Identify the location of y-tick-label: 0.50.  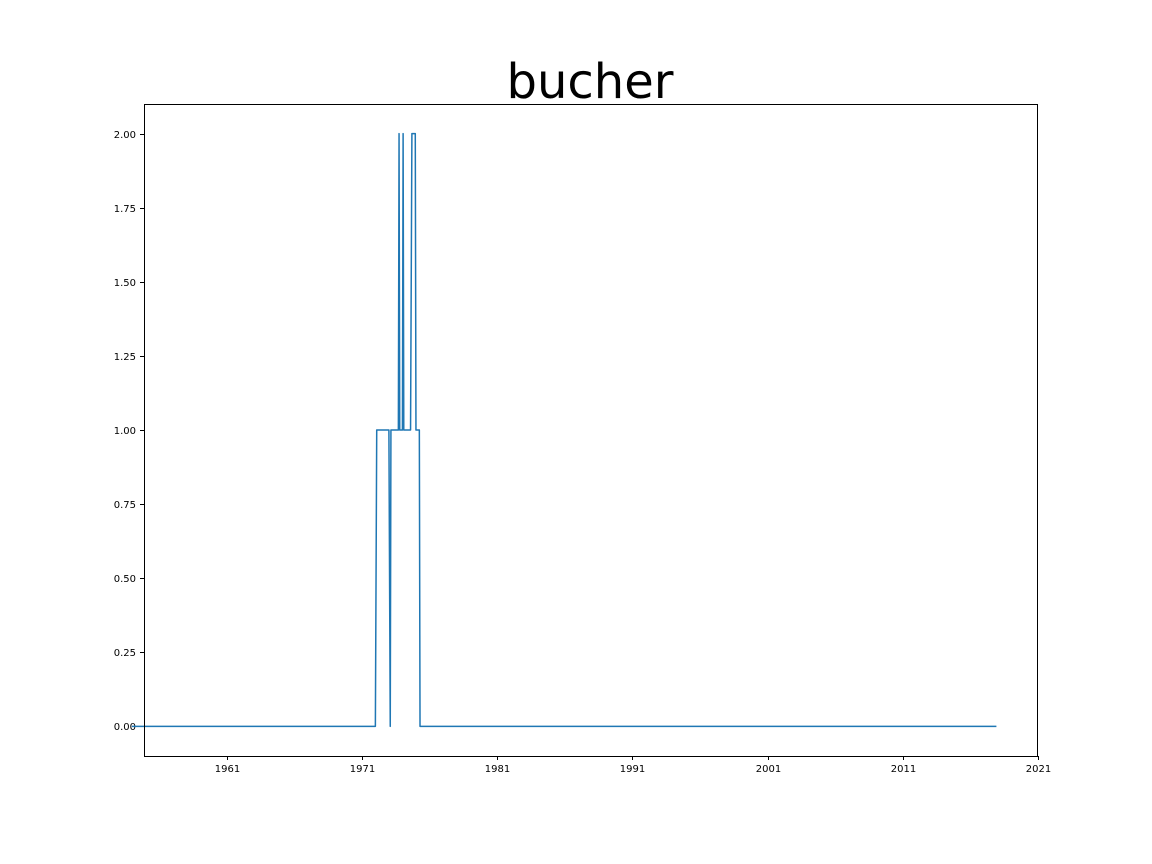
(125, 579).